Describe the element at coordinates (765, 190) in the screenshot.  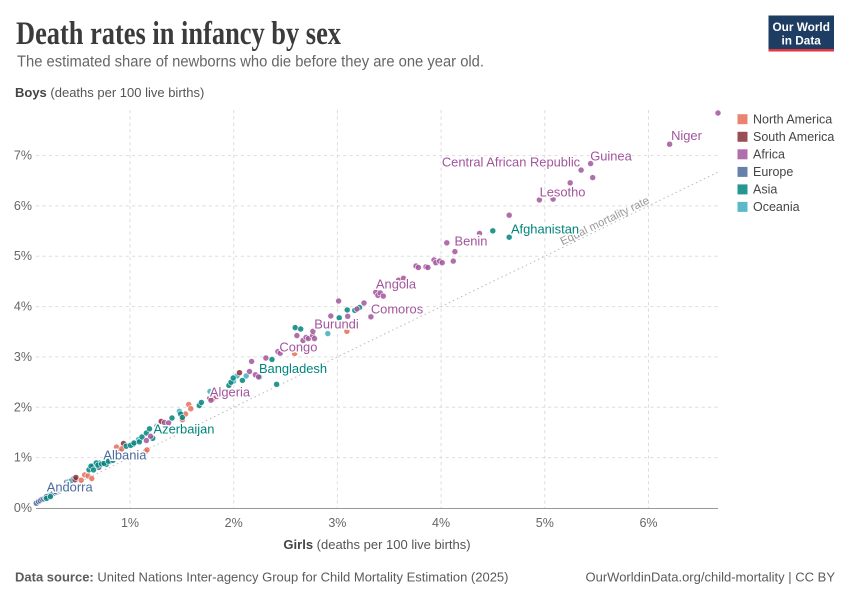
I see `svg-text: Asia` at that location.